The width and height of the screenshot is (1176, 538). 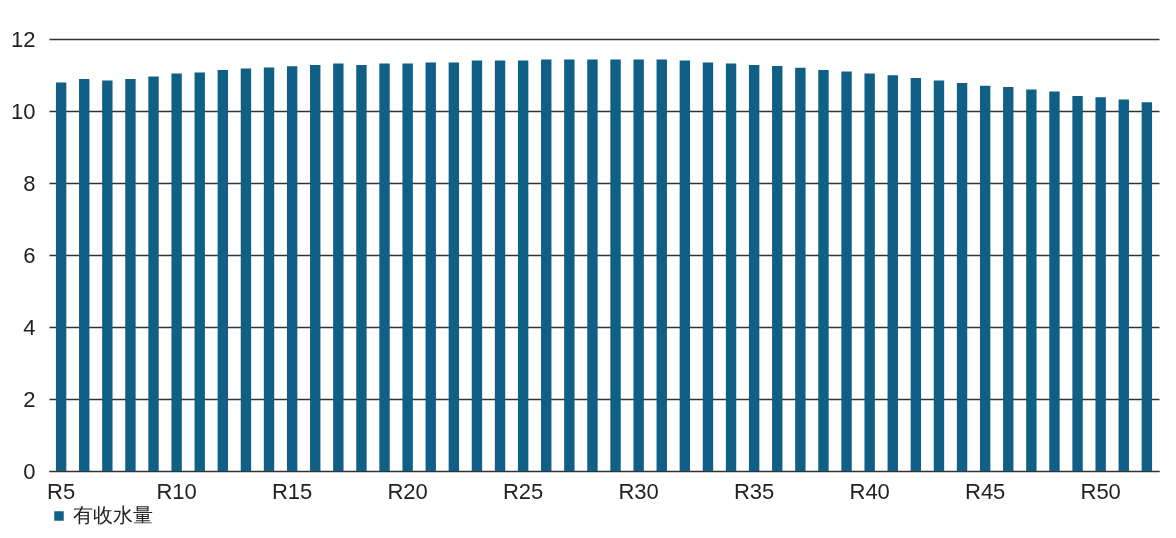 I want to click on x-tick-label: R35, so click(x=754, y=491).